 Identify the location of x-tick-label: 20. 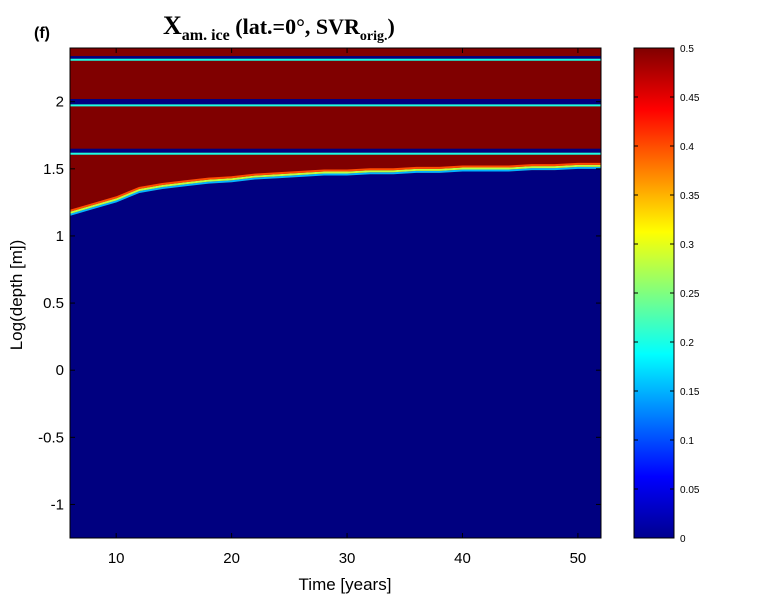
(231, 558).